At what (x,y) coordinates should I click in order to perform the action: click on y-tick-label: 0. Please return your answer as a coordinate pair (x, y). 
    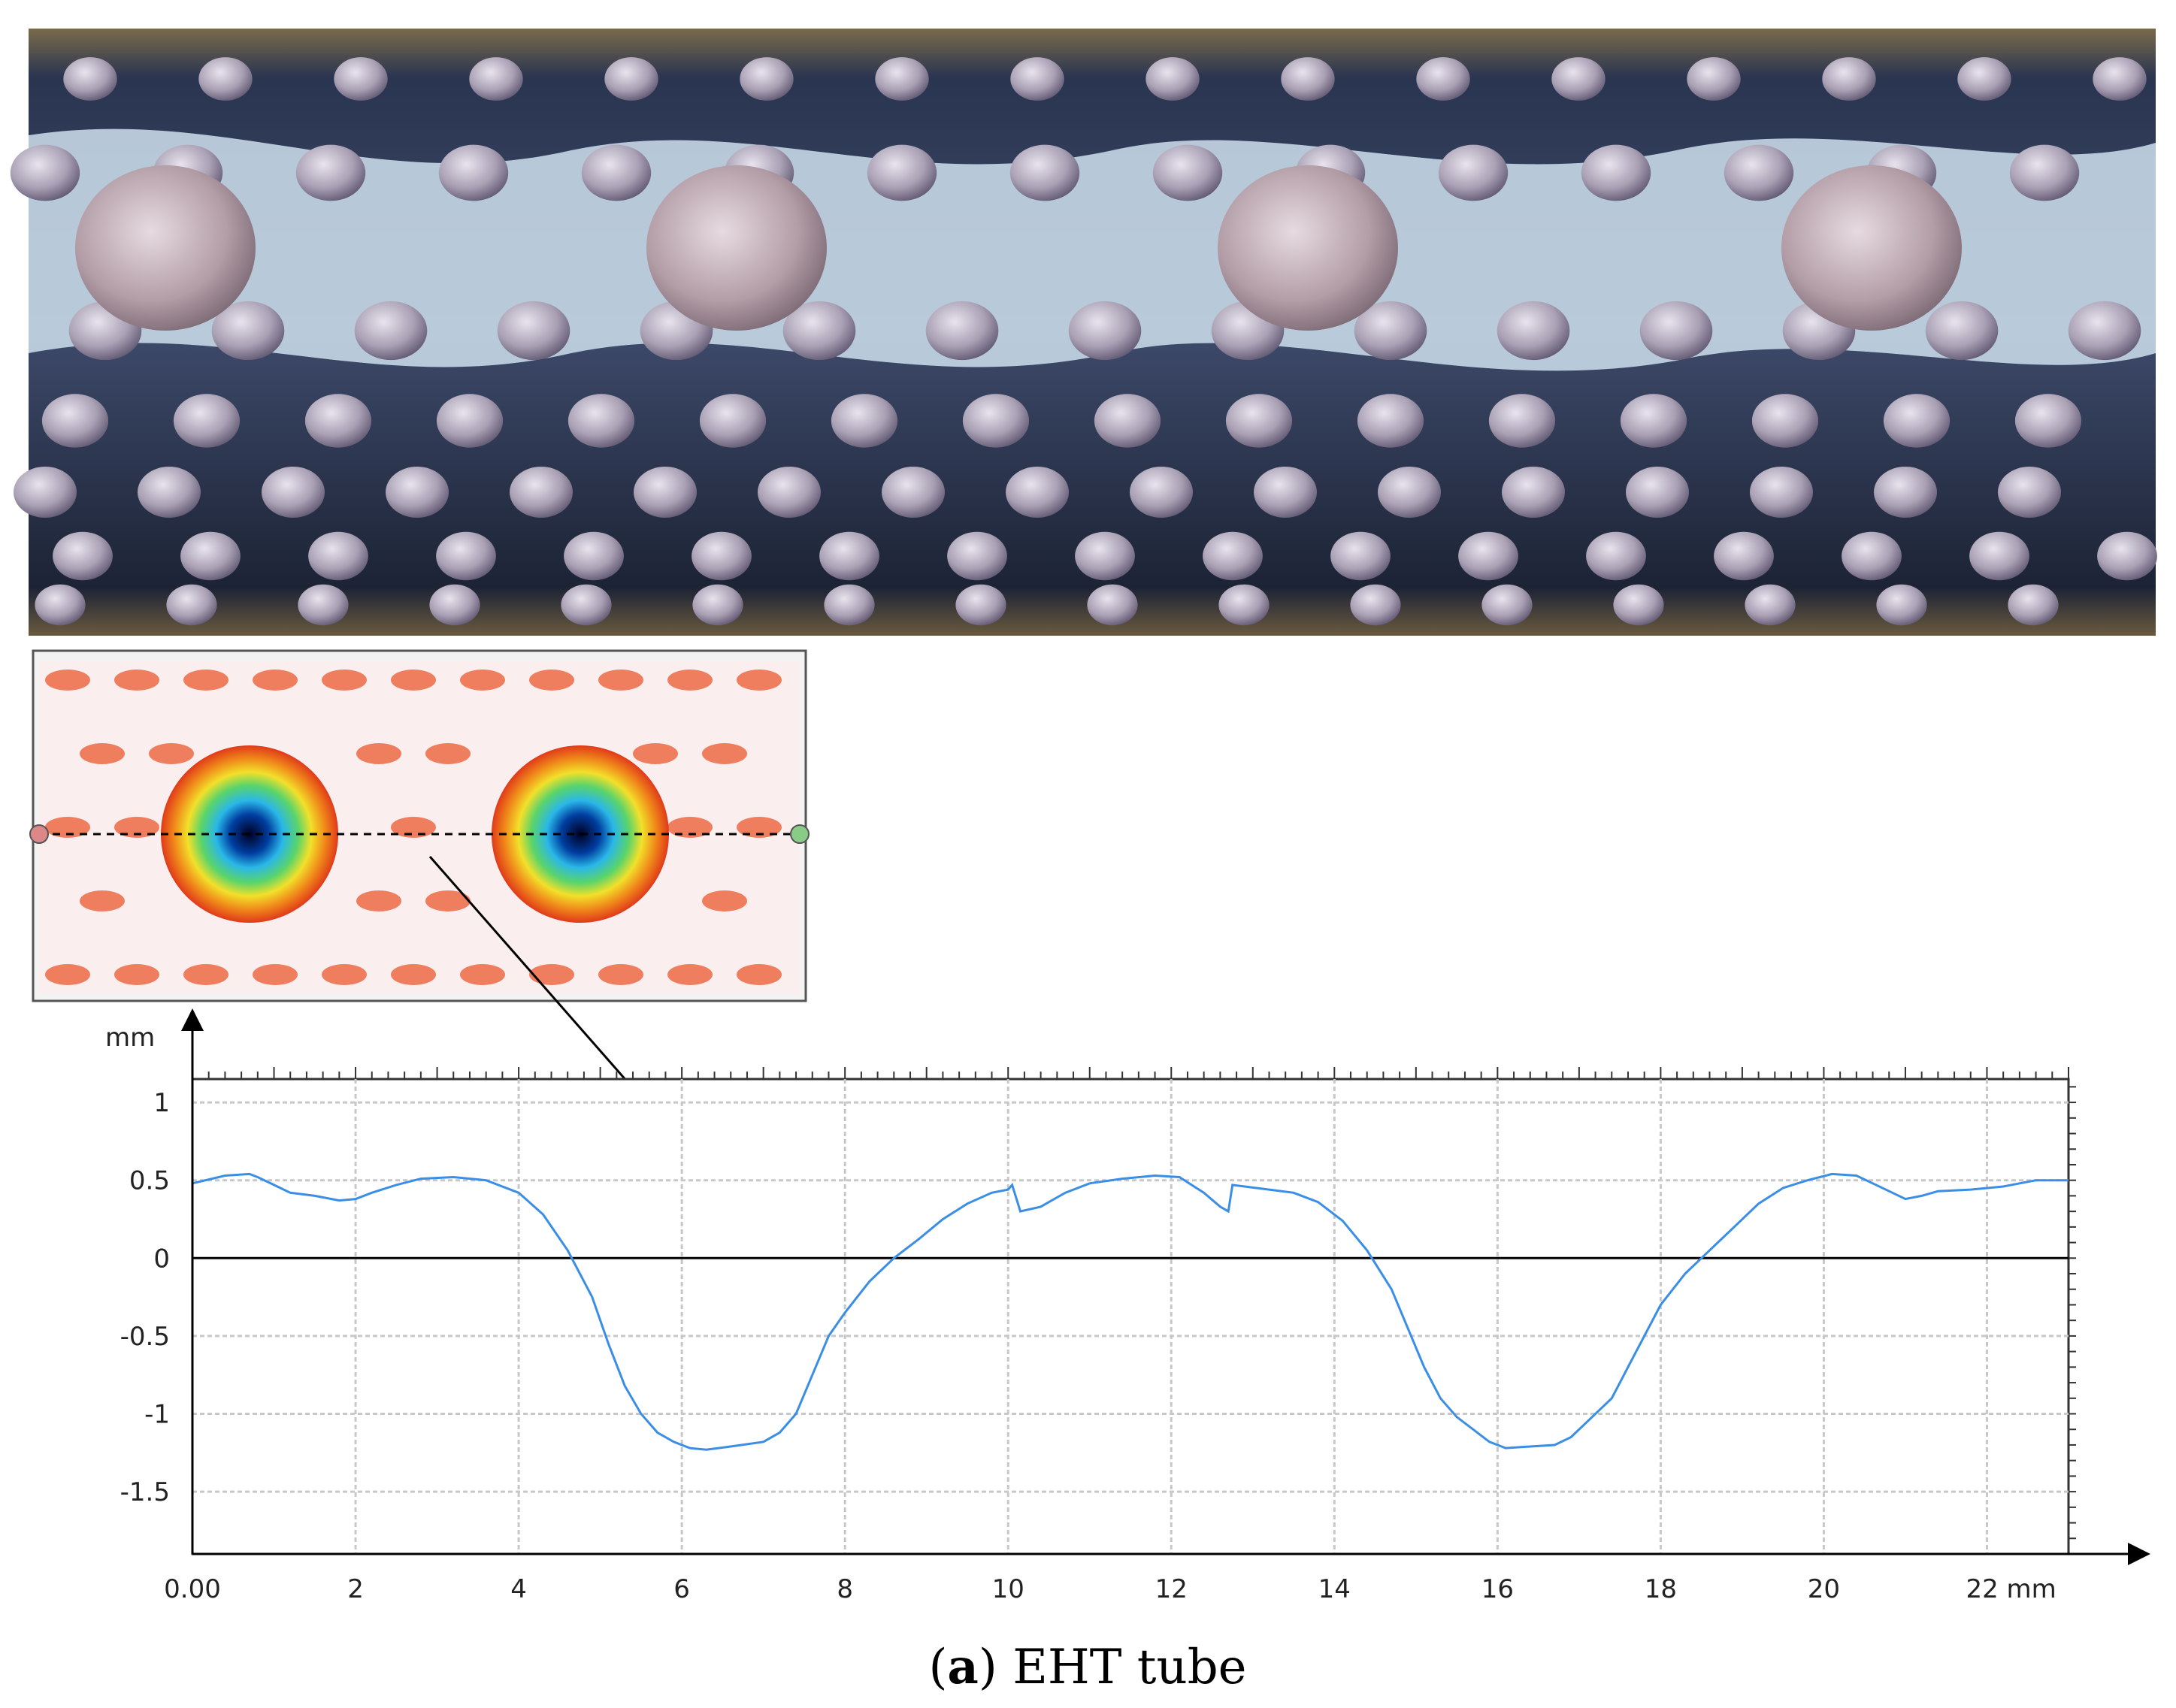
    Looking at the image, I should click on (161, 1259).